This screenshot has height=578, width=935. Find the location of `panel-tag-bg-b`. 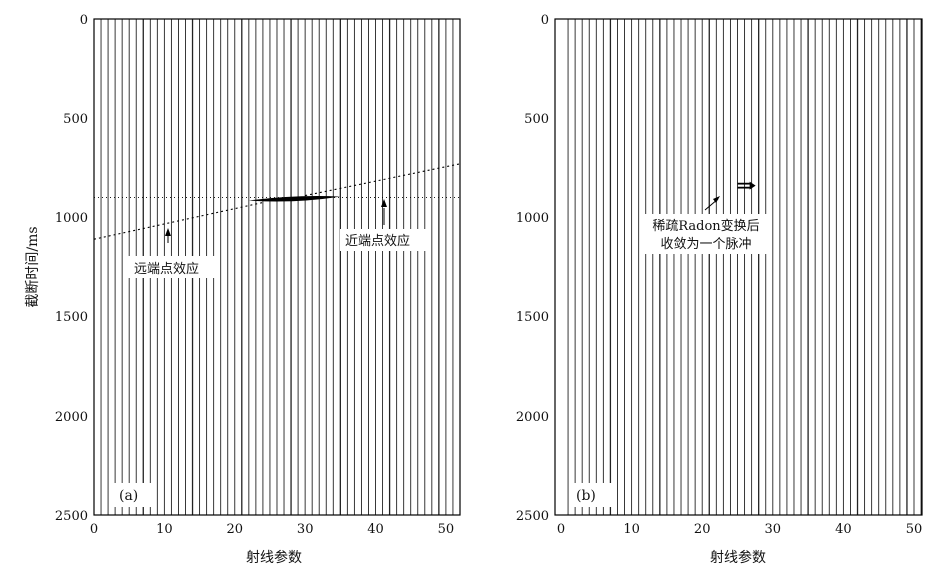

panel-tag-bg-b is located at coordinates (592, 495).